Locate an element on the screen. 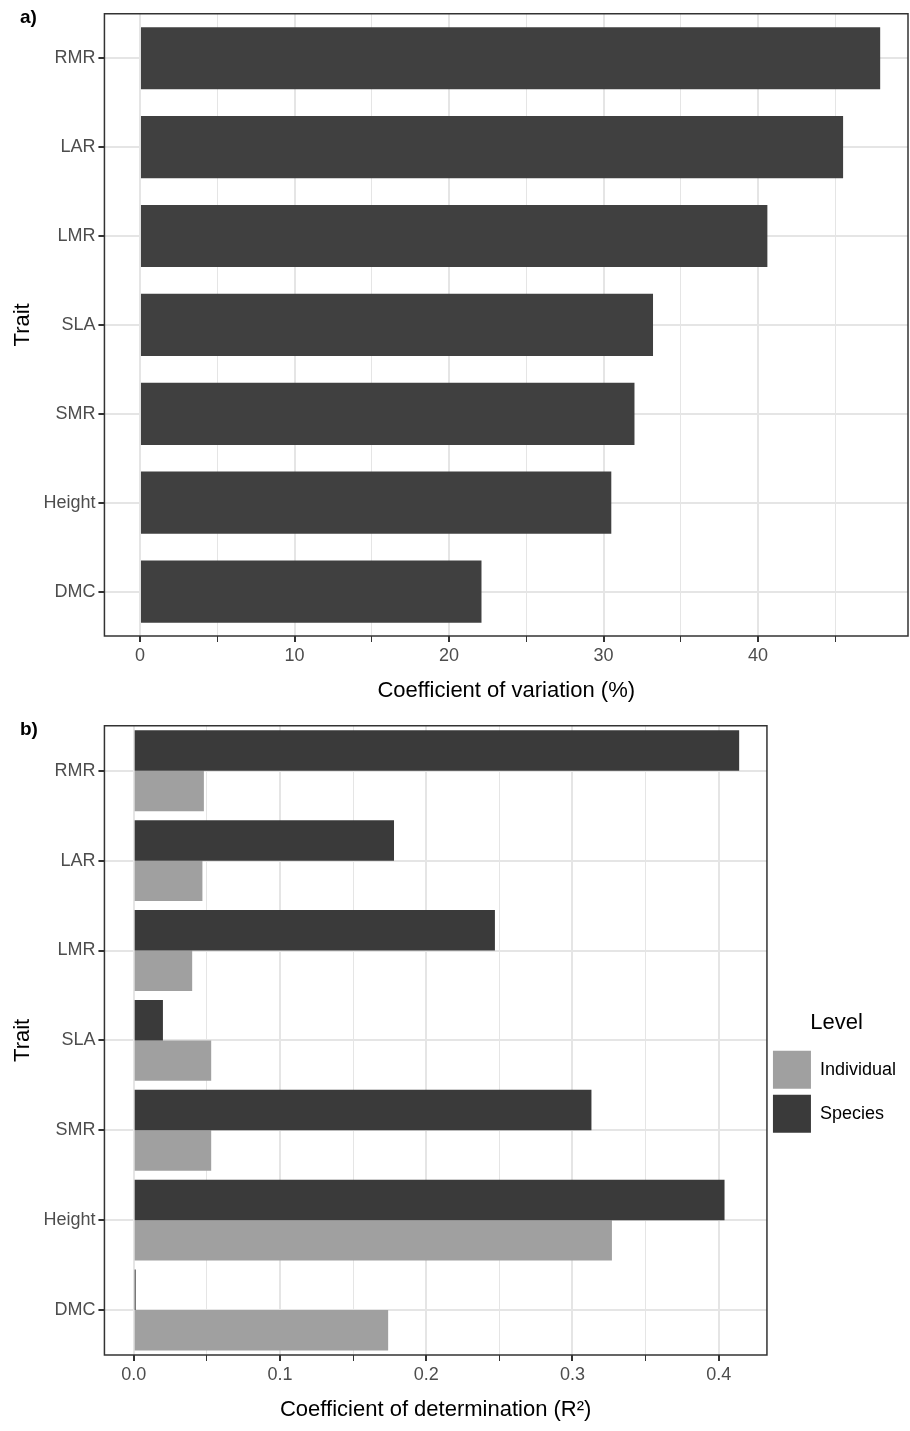 This screenshot has height=1431, width=910. x-tick-label: 0.1 is located at coordinates (280, 1373).